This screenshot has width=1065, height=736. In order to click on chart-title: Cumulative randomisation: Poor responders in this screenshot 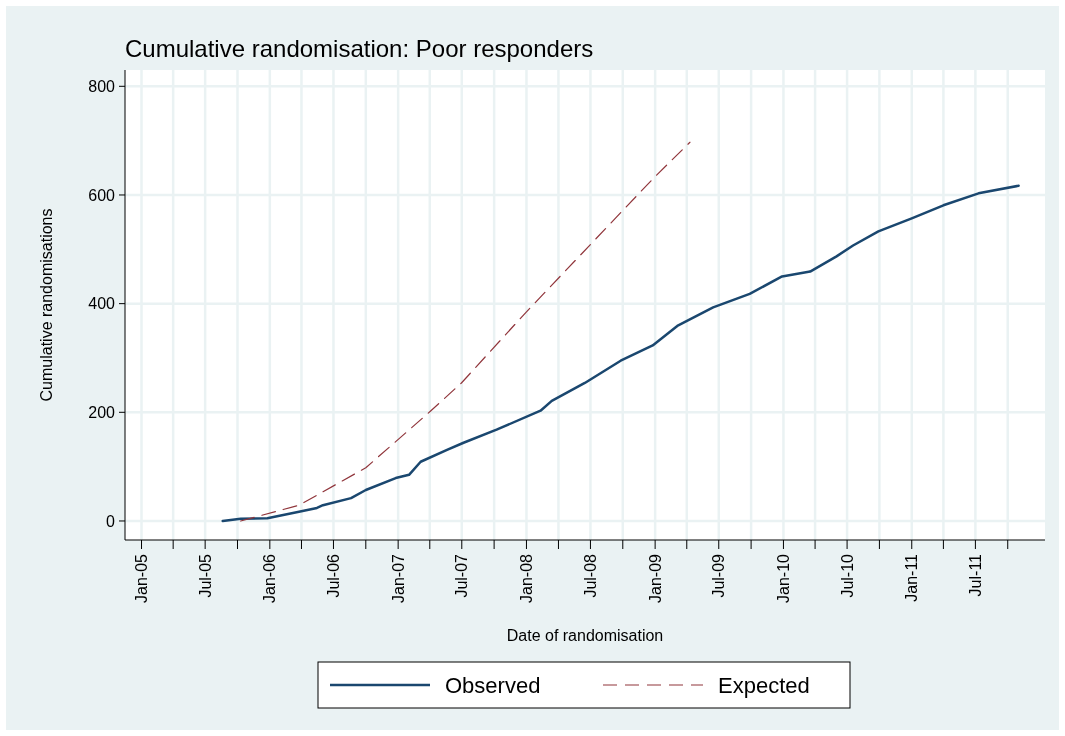, I will do `click(359, 48)`.